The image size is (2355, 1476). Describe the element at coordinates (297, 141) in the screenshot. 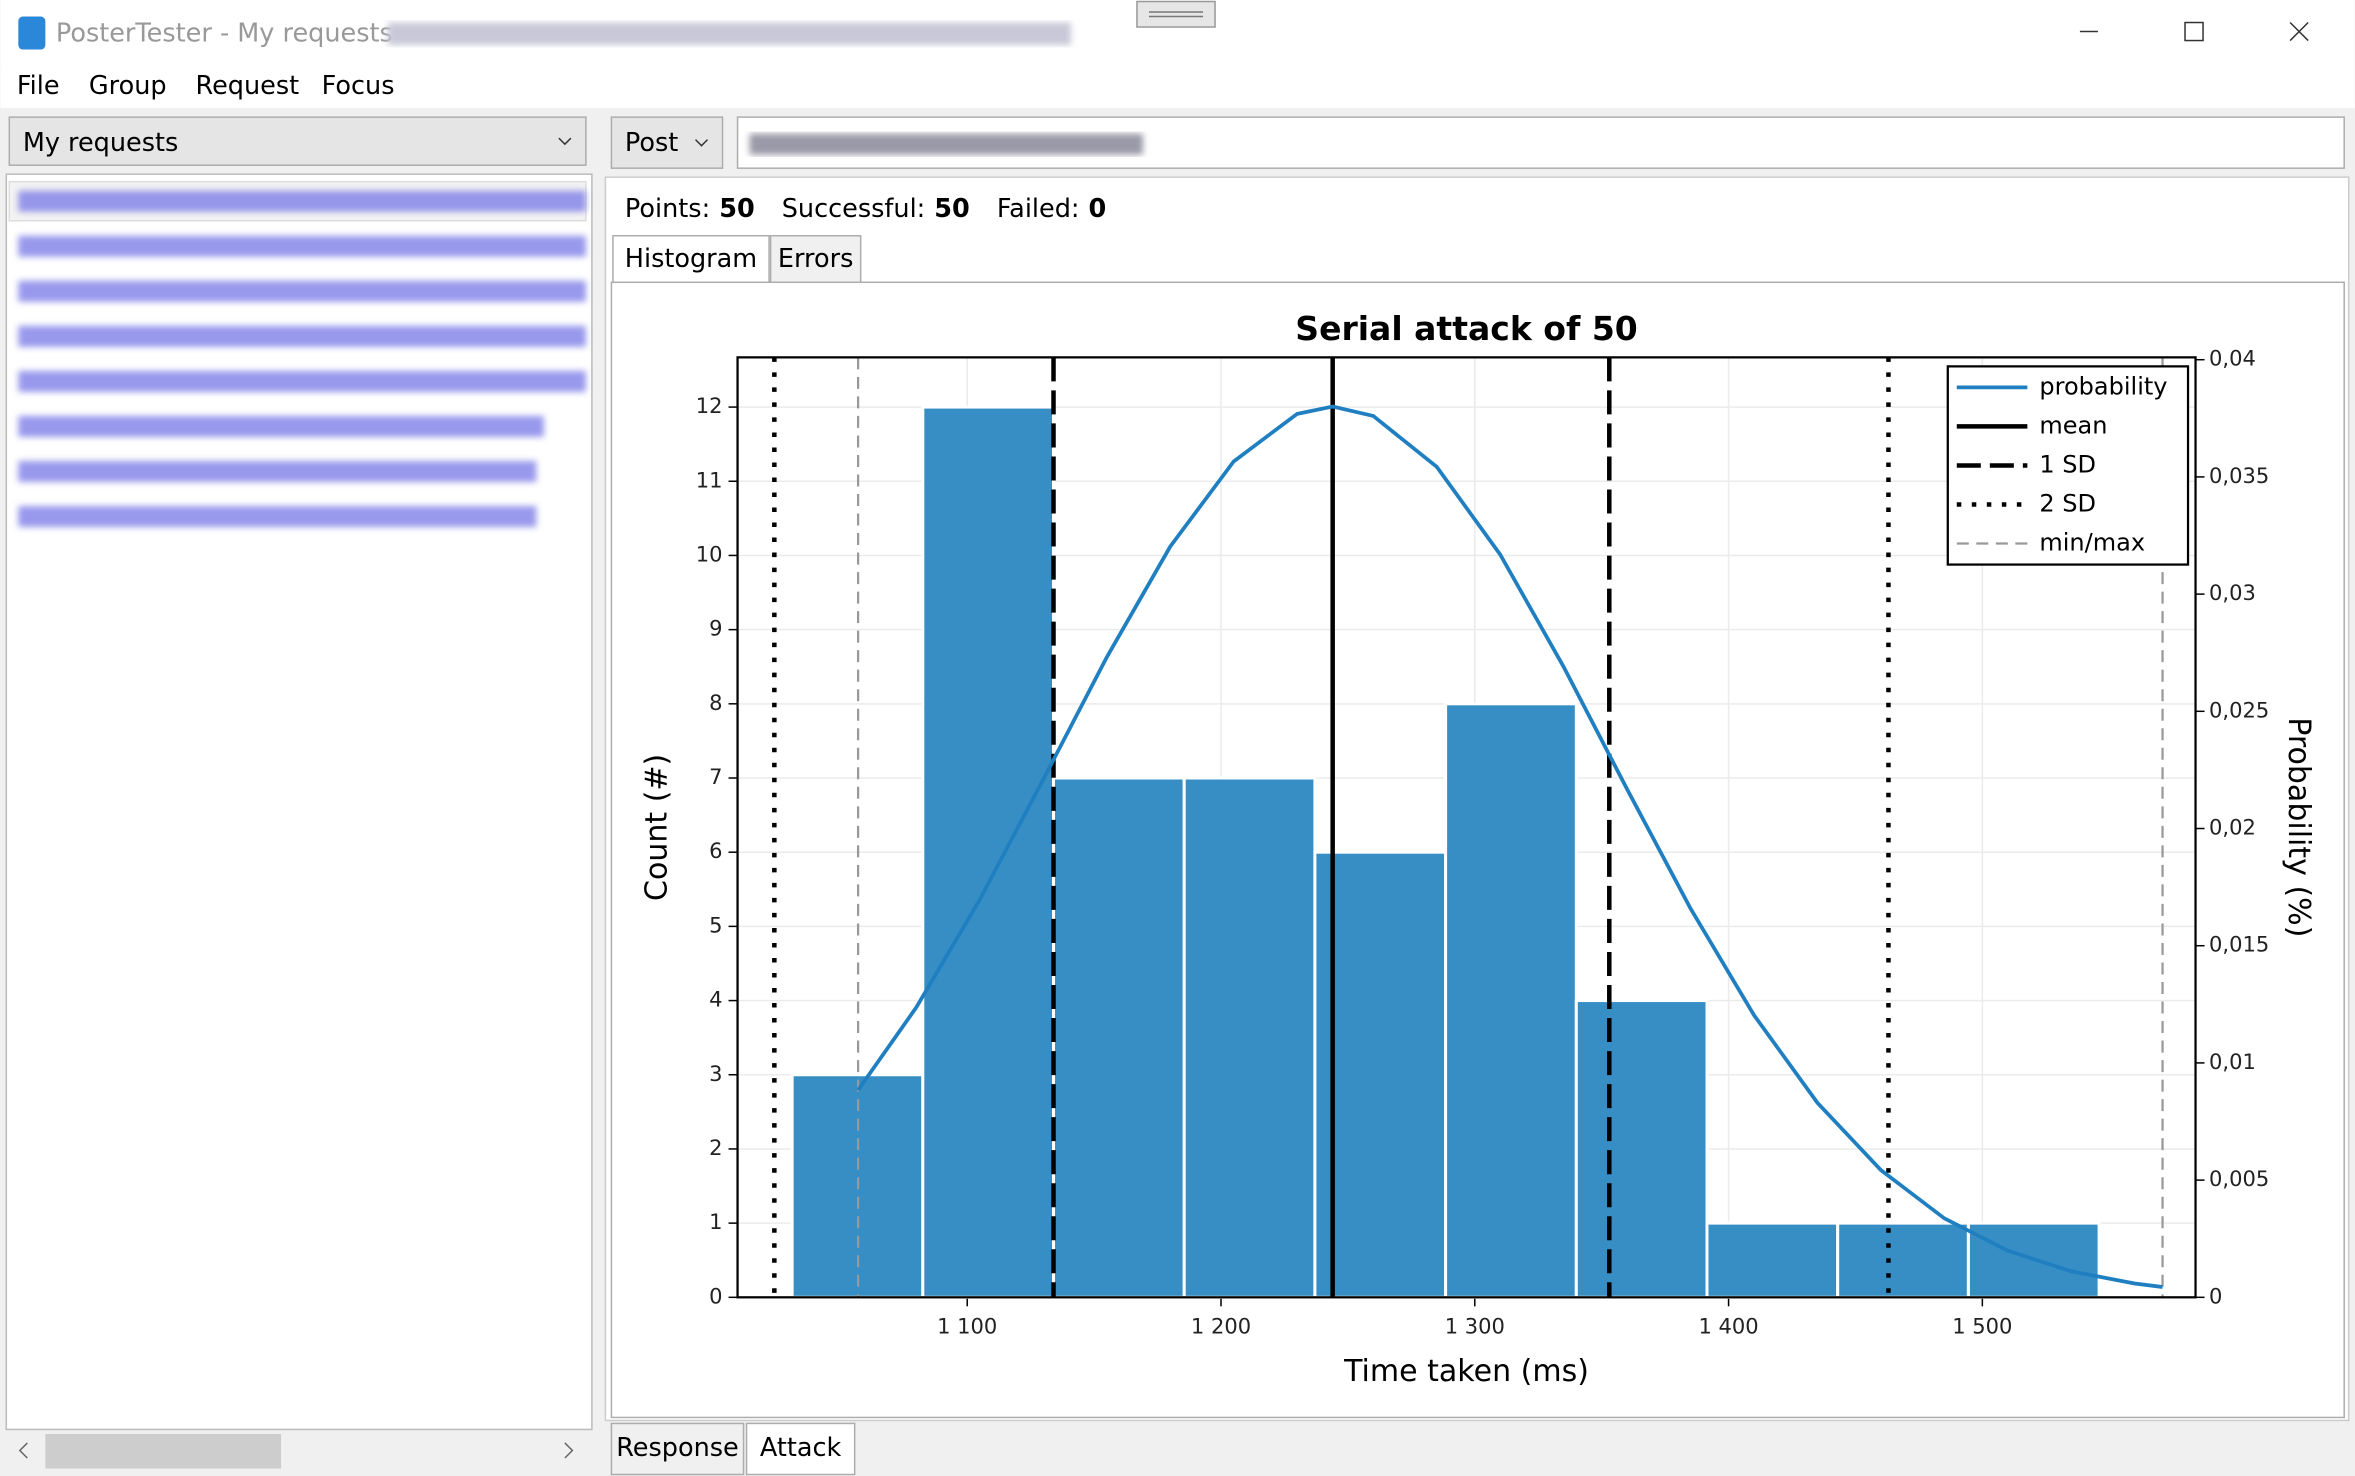

I see `collection-combo` at that location.